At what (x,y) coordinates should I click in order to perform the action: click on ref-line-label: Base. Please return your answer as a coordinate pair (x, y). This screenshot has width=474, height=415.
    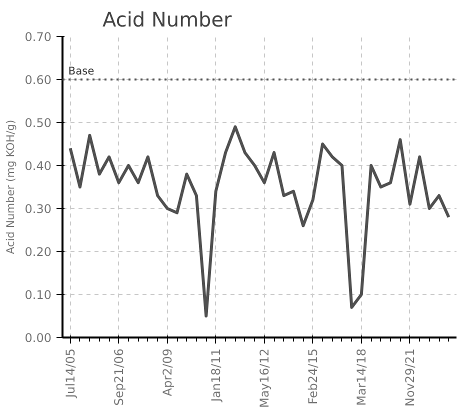
    Looking at the image, I should click on (81, 71).